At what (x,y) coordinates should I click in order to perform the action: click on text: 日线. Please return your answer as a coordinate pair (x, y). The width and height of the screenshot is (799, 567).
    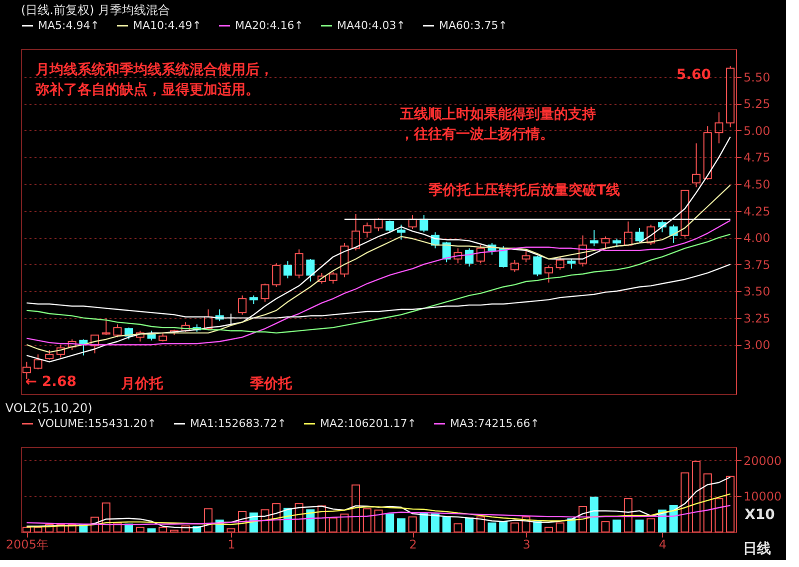
    Looking at the image, I should click on (757, 549).